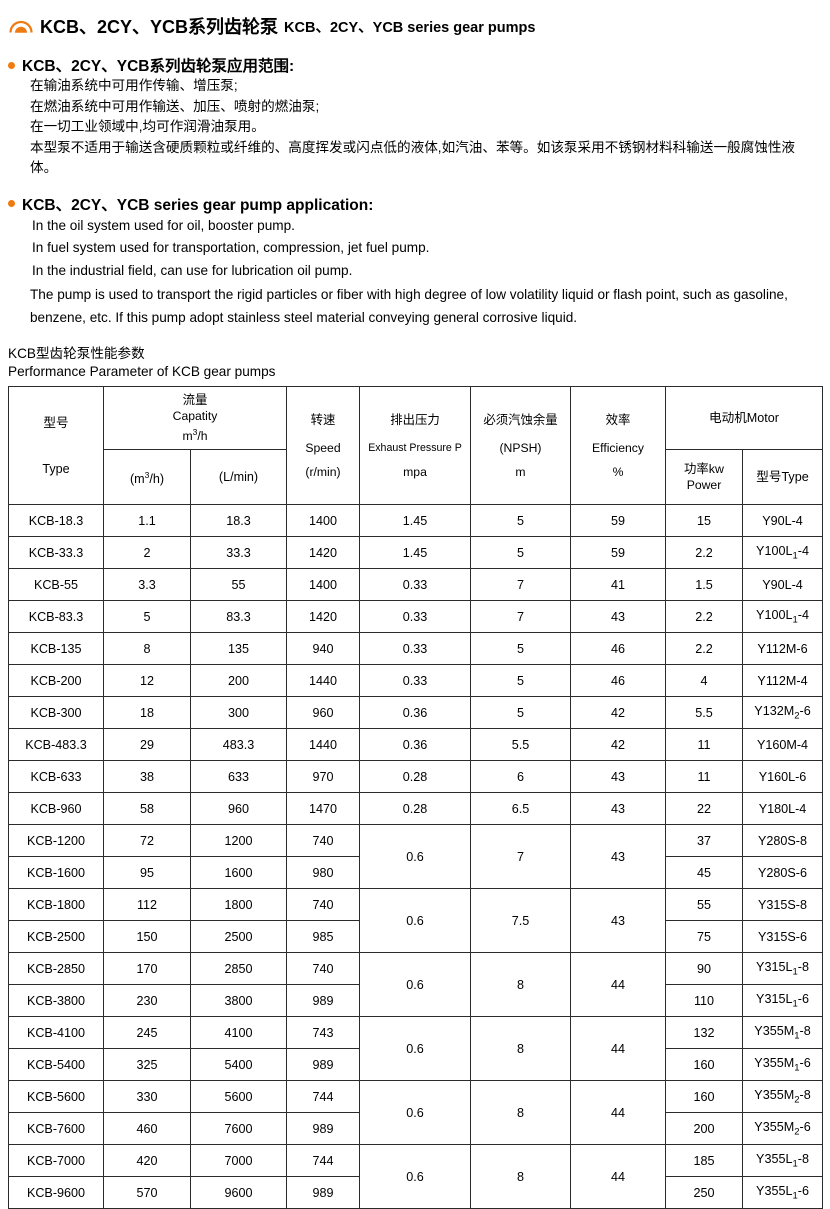  I want to click on bullet-dot-icon, so click(11, 203).